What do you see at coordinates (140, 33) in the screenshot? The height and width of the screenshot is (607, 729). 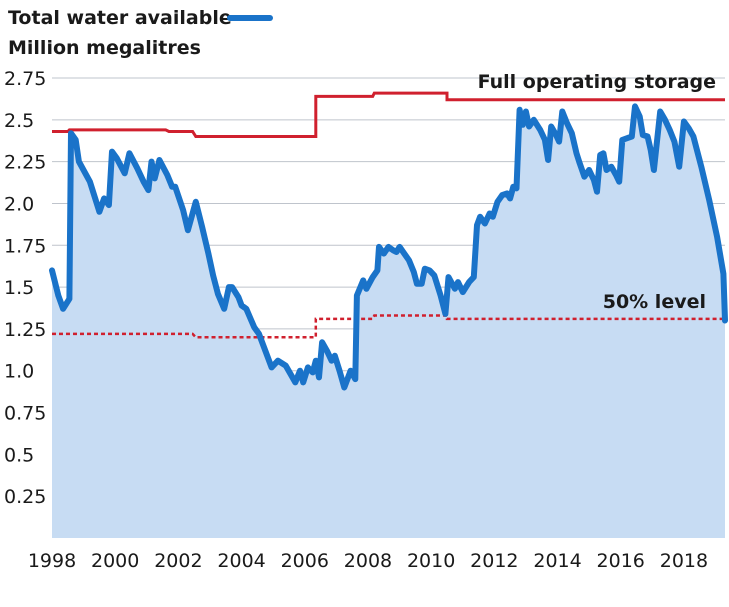 I see `legend: Total water available Million megalitres` at bounding box center [140, 33].